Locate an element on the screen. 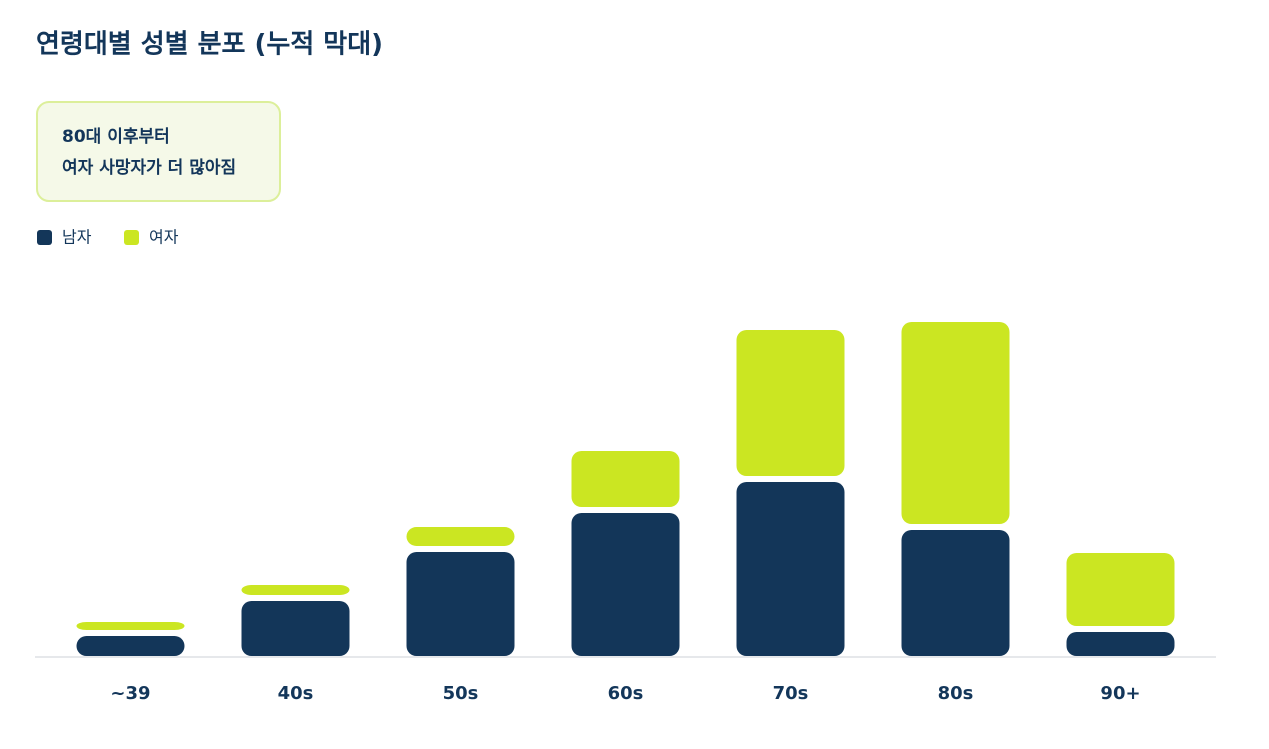 Image resolution: width=1269 pixels, height=749 pixels. callout-text: 80대 이후부터 is located at coordinates (116, 136).